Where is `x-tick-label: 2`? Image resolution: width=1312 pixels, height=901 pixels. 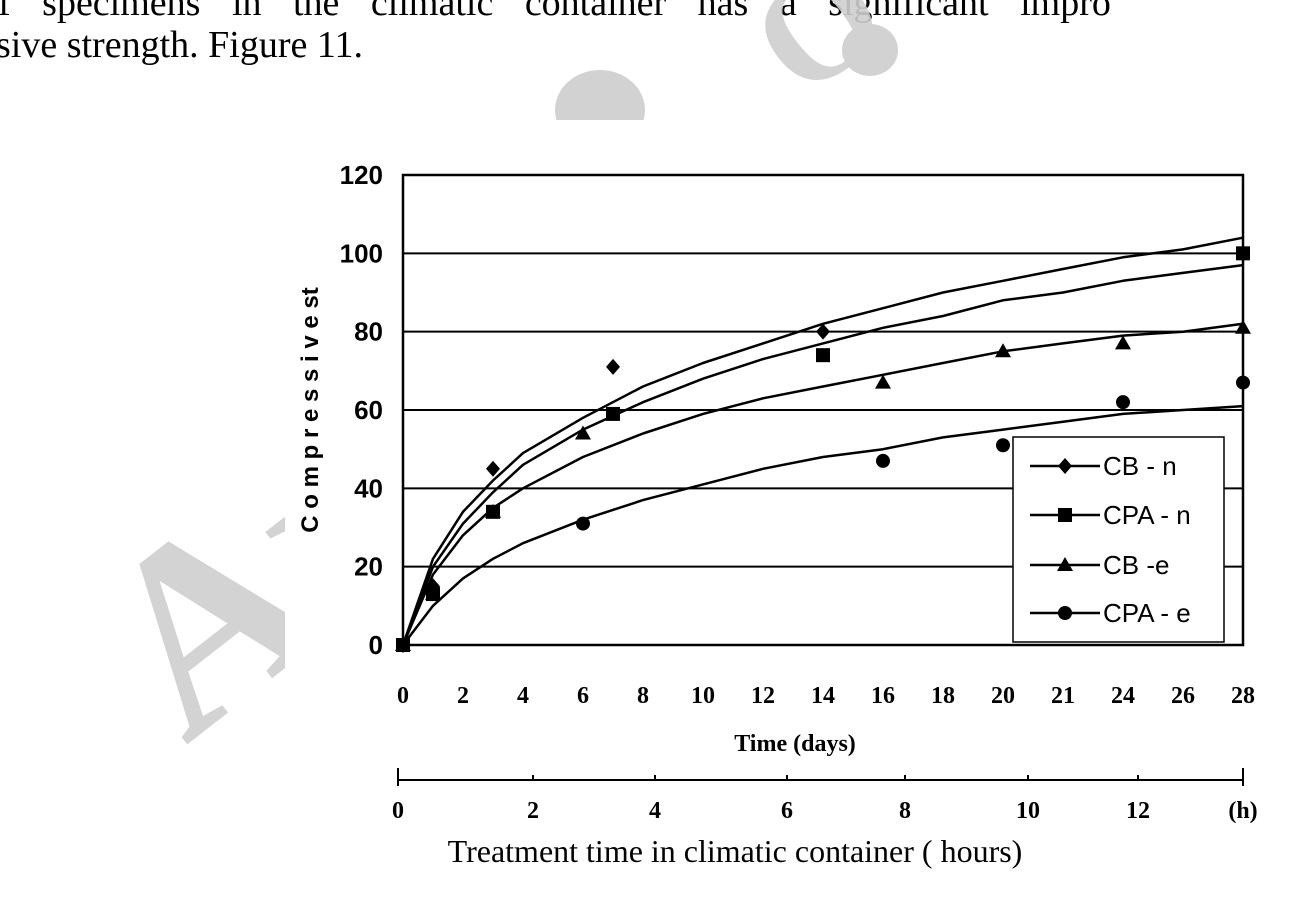
x-tick-label: 2 is located at coordinates (463, 696).